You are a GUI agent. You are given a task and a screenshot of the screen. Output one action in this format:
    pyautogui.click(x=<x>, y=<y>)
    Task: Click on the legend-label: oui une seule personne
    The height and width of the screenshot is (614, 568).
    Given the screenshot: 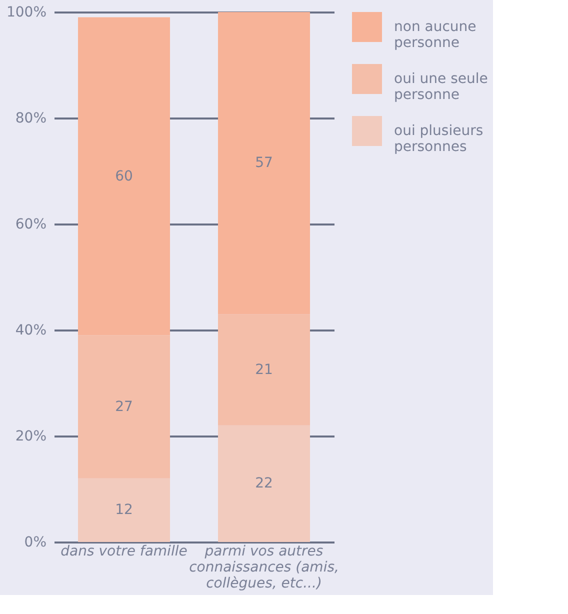 What is the action you would take?
    pyautogui.click(x=441, y=87)
    